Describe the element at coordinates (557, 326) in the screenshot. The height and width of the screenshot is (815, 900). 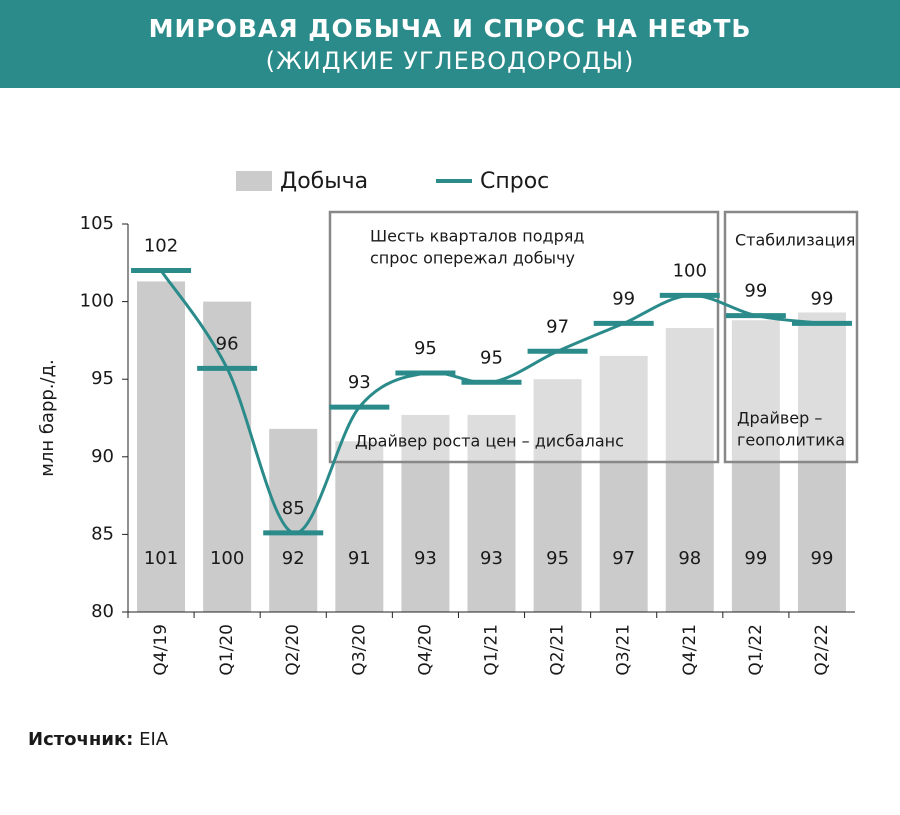
I see `line-value-label: 97` at that location.